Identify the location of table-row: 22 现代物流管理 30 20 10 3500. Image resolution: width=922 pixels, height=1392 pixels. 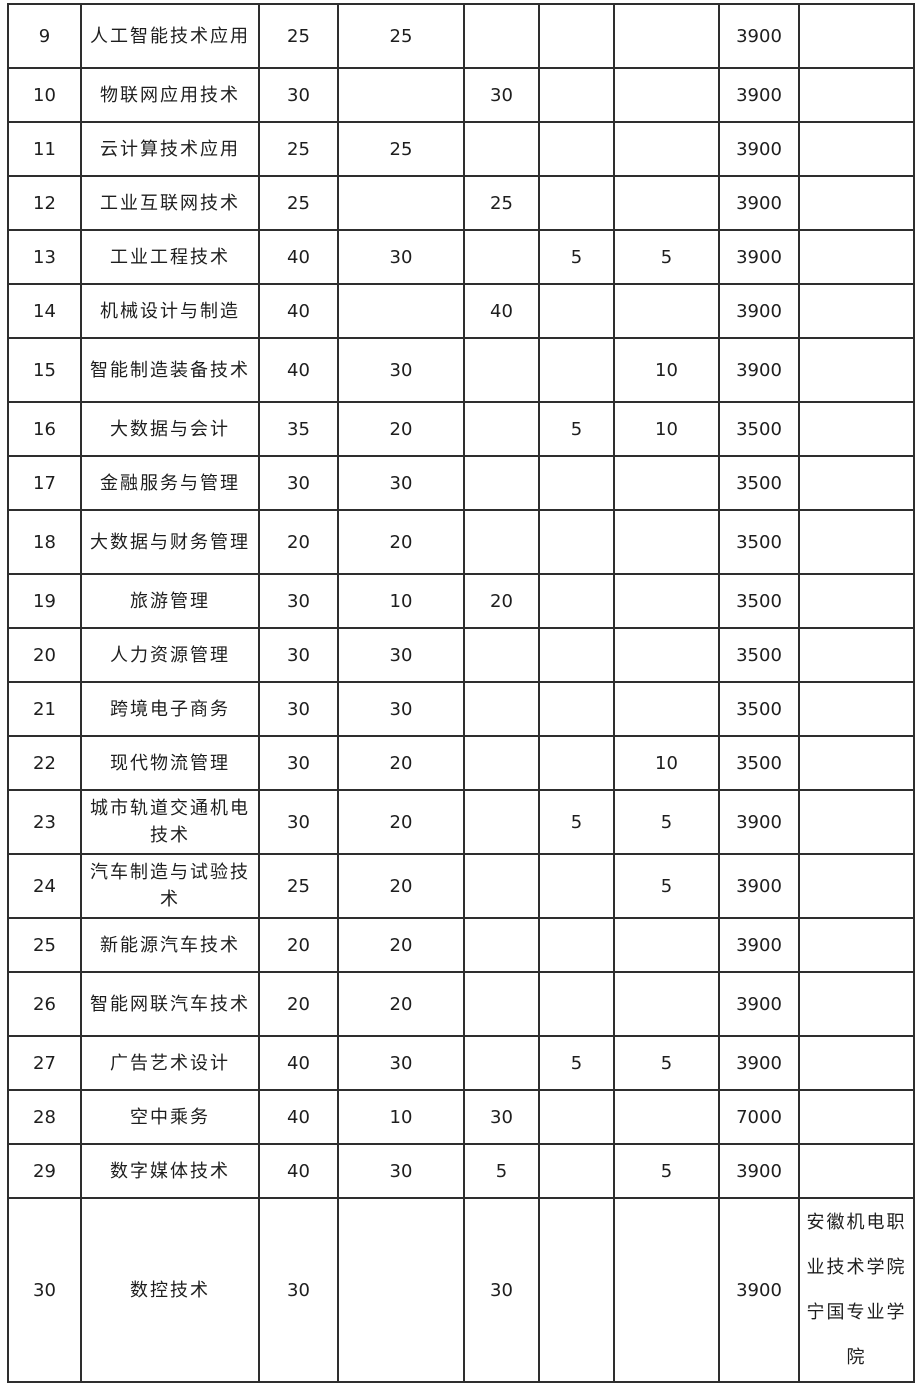
(461, 763).